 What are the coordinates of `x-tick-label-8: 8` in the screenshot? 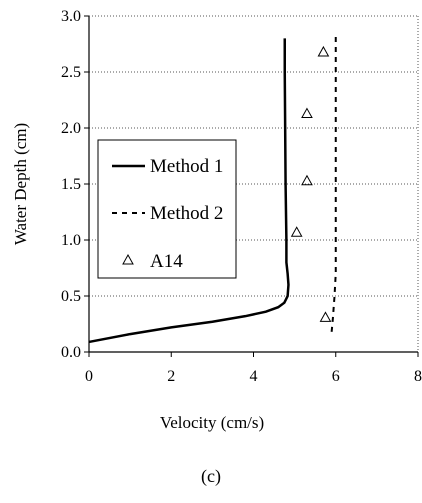 It's located at (418, 376).